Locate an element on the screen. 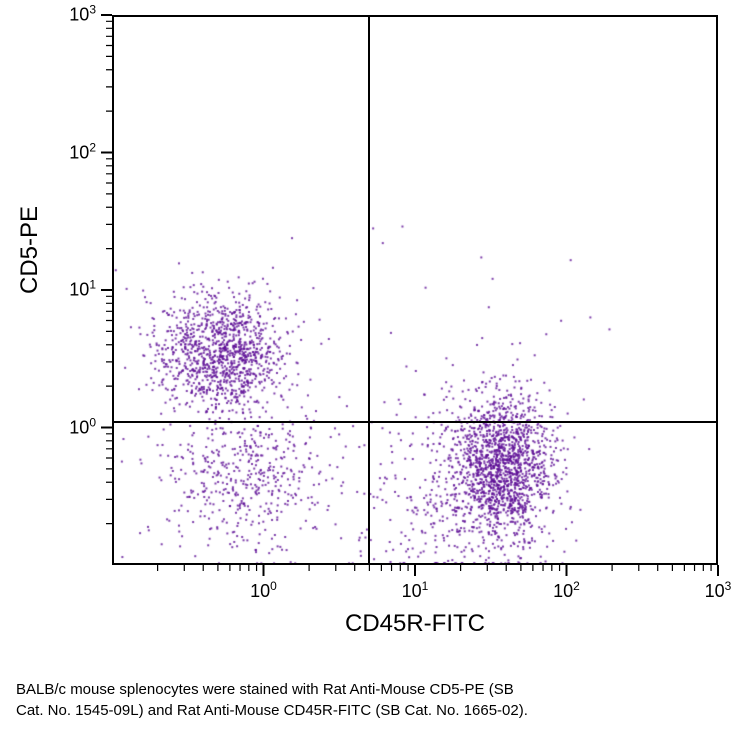 Image resolution: width=746 pixels, height=735 pixels. y-tick-label: 10³ is located at coordinates (82, 13).